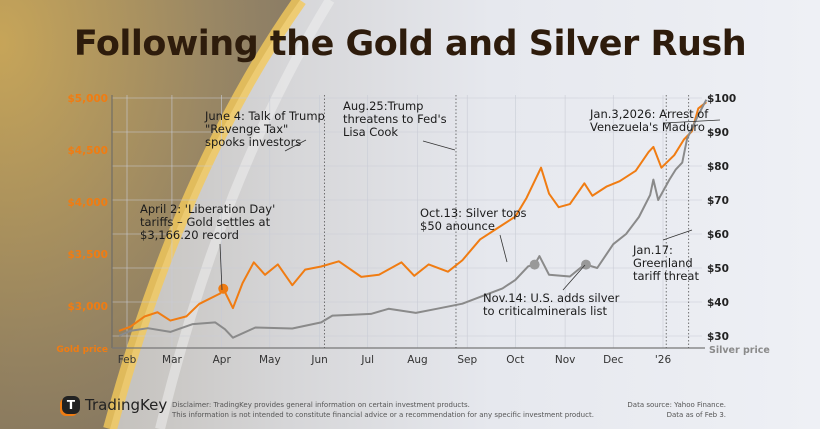  What do you see at coordinates (613, 360) in the screenshot?
I see `x-tick-label: Dec` at bounding box center [613, 360].